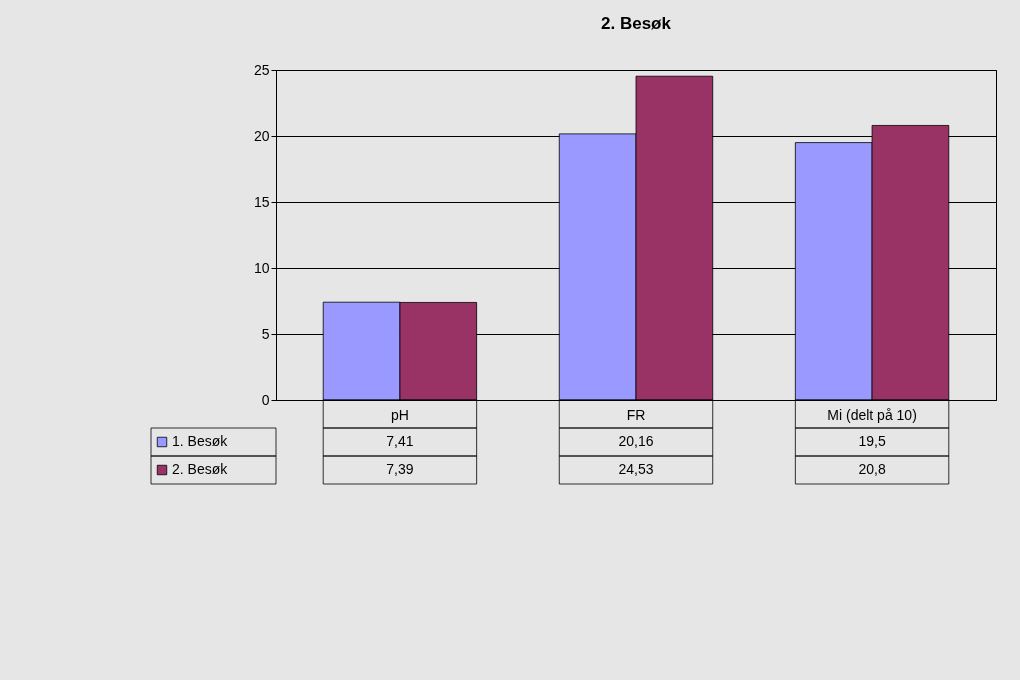 The image size is (1020, 680). I want to click on data-label: 7,41, so click(400, 441).